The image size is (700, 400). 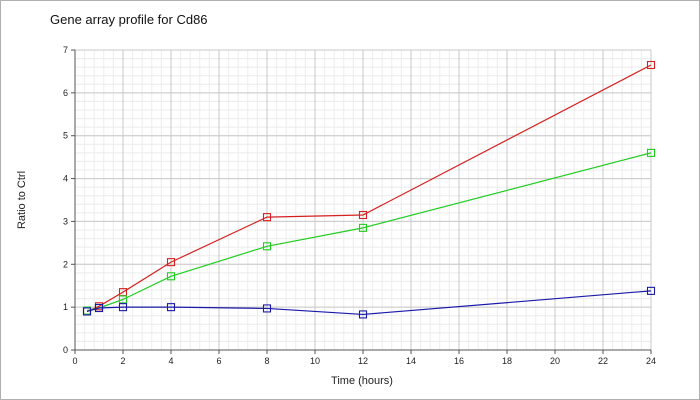 What do you see at coordinates (651, 361) in the screenshot?
I see `x-tick-label: 24` at bounding box center [651, 361].